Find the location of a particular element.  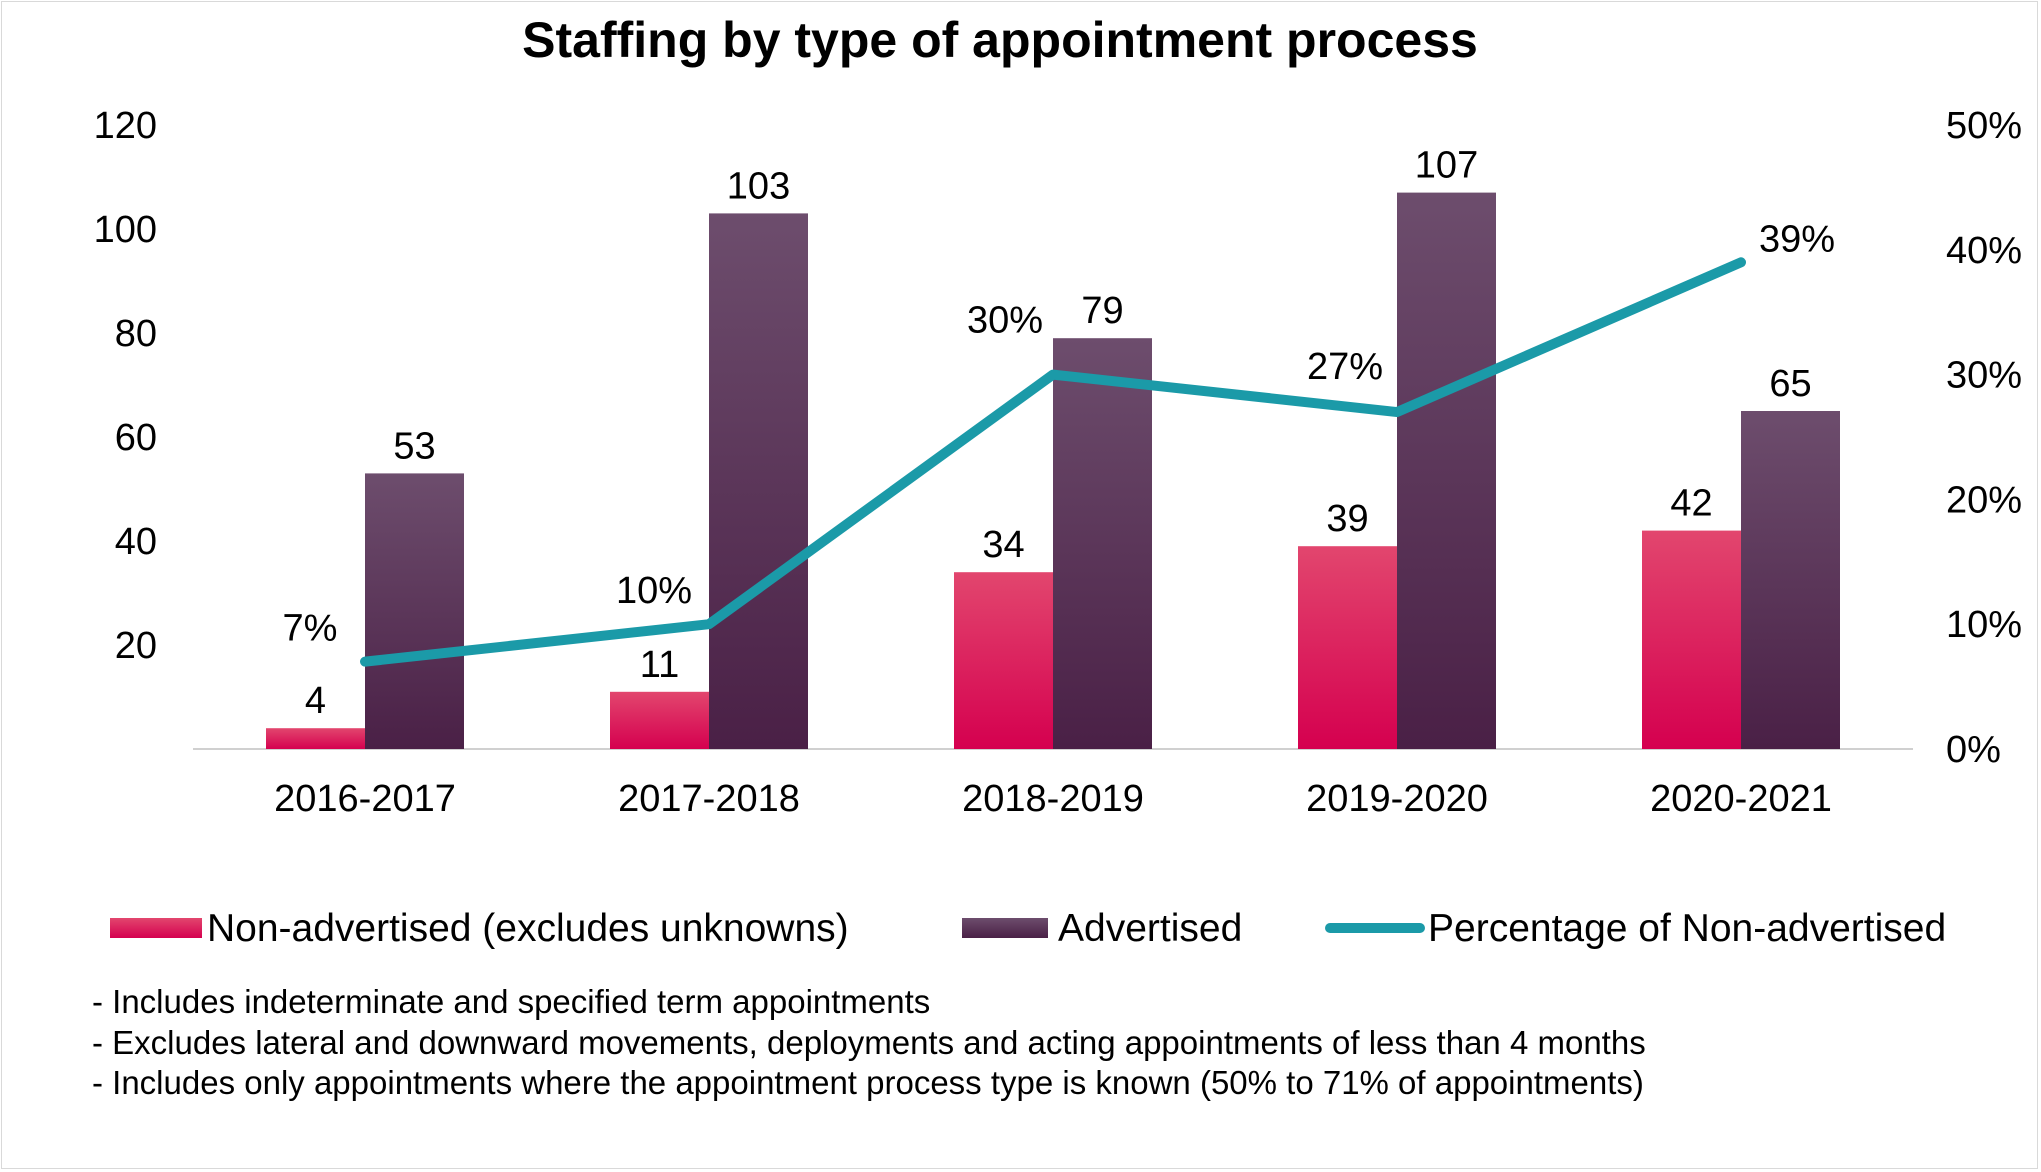

chart-title: Staffing by type of appointment process is located at coordinates (1000, 40).